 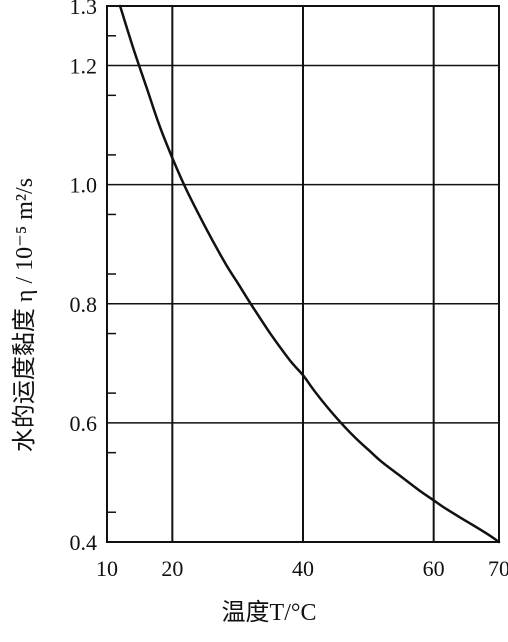 I want to click on x-tick-label-70: 70, so click(x=498, y=568).